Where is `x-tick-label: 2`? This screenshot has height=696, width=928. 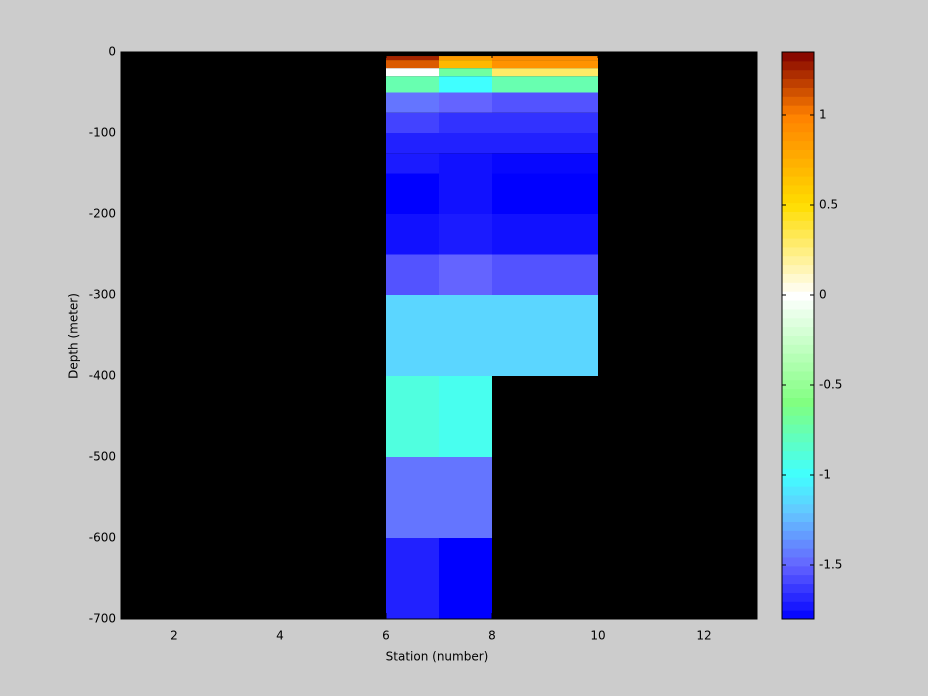
x-tick-label: 2 is located at coordinates (174, 636).